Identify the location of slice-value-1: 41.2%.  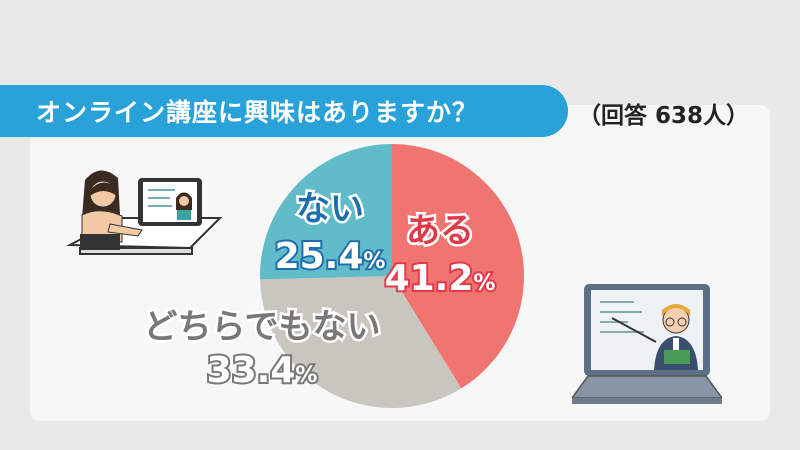
(440, 278).